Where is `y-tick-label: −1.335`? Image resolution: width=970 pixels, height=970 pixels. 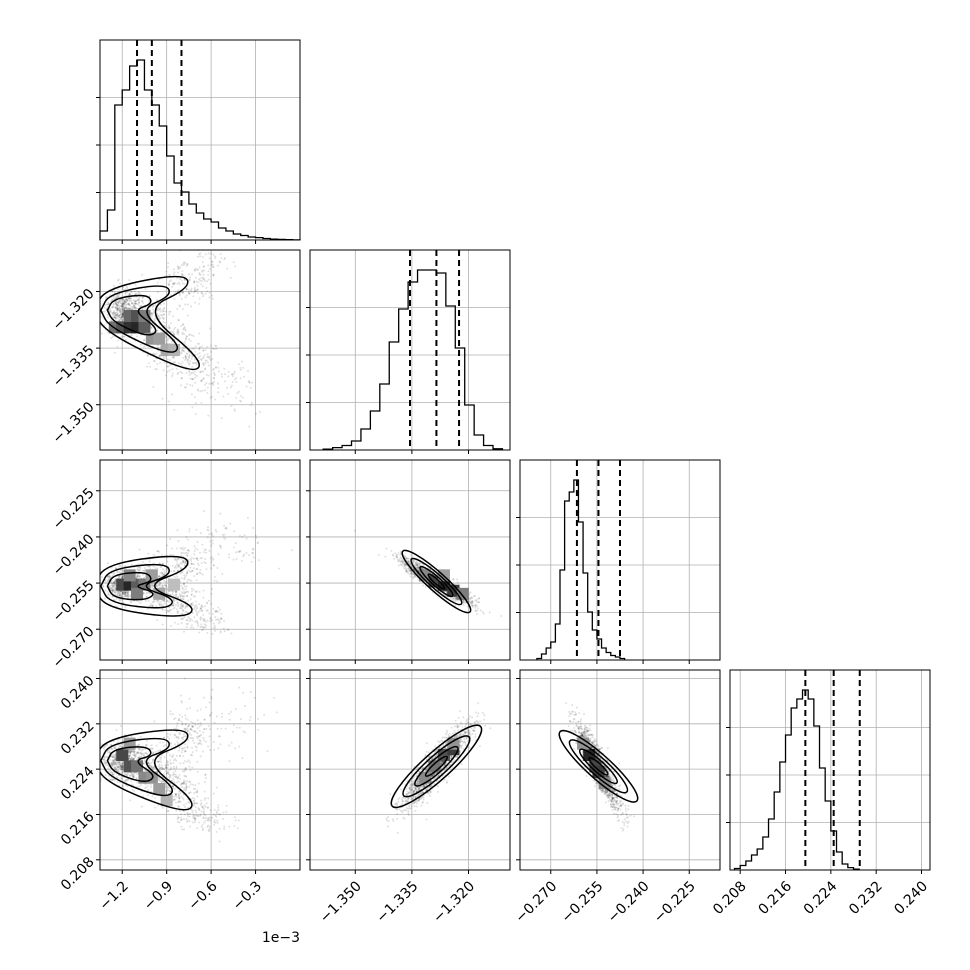
y-tick-label: −1.335 is located at coordinates (74, 366).